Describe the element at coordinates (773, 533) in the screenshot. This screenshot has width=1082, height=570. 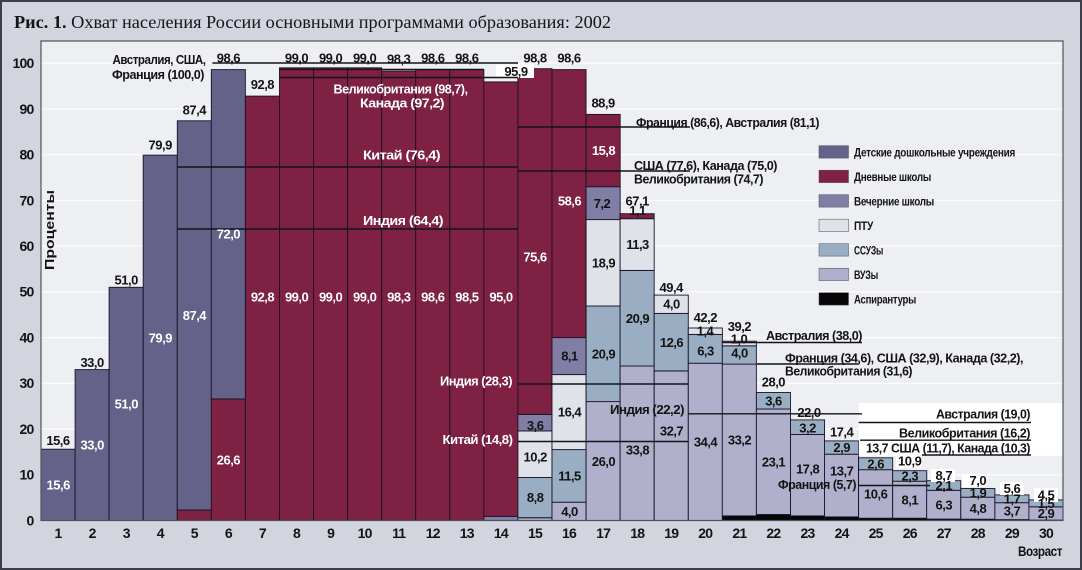
I see `svg-text: 22` at that location.